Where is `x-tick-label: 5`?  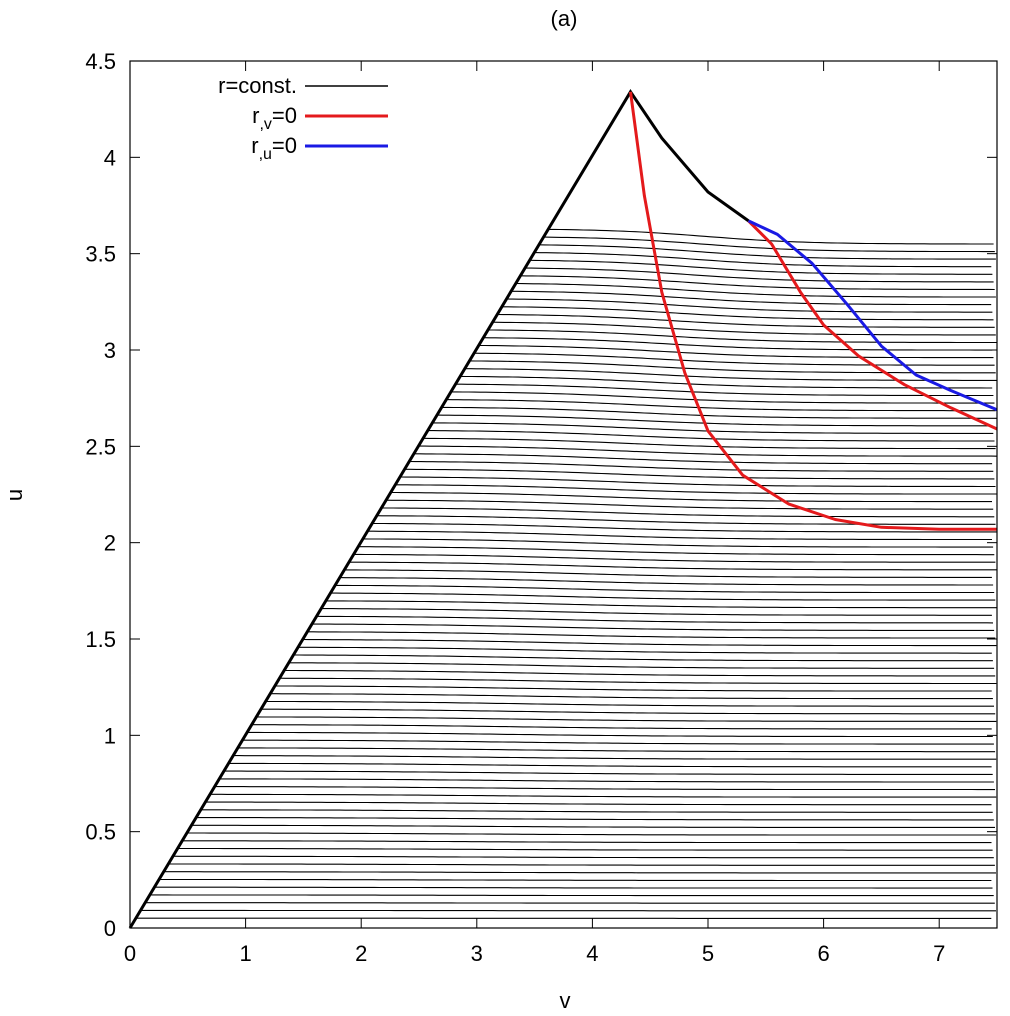
x-tick-label: 5 is located at coordinates (708, 953).